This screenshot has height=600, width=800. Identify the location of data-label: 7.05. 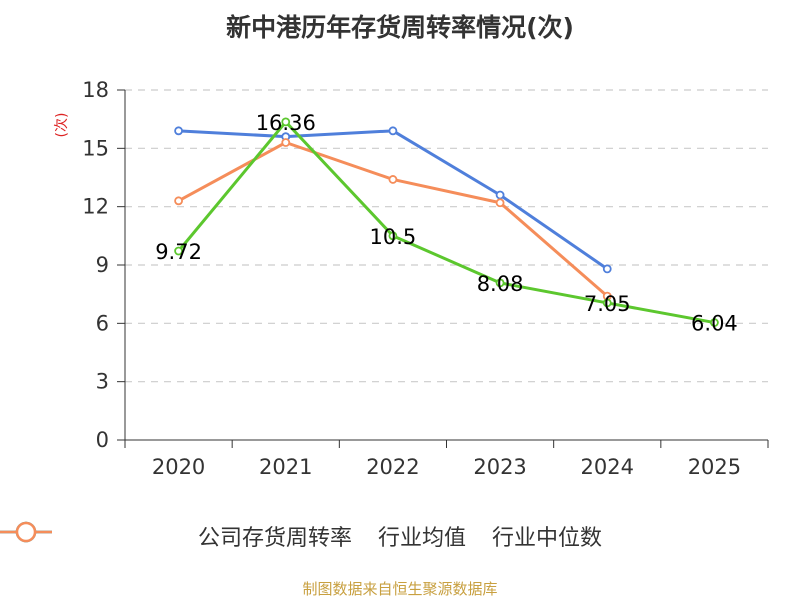
(607, 304).